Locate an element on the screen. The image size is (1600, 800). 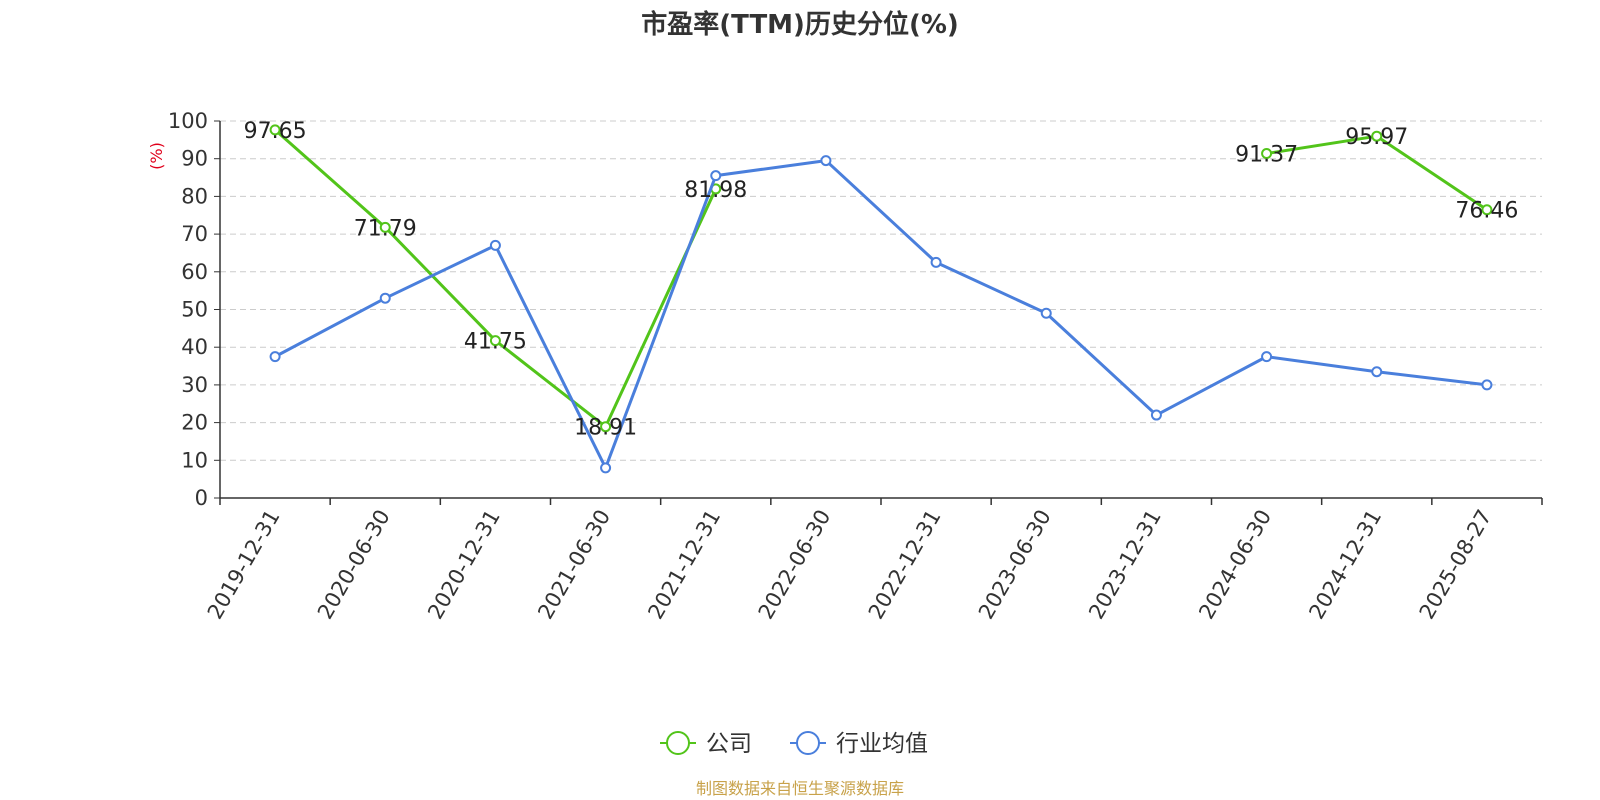
data-label: 81.98 is located at coordinates (715, 190).